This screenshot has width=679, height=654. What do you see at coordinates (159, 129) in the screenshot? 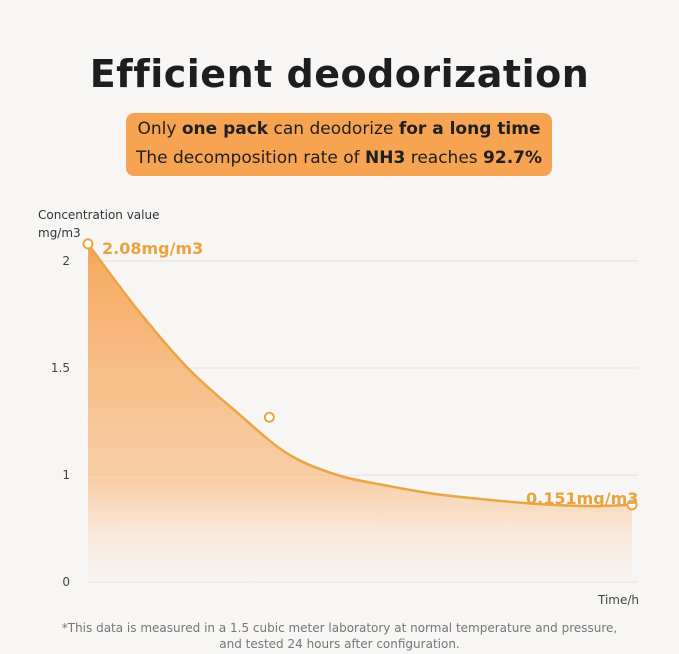
I see `badge-text: Only` at bounding box center [159, 129].